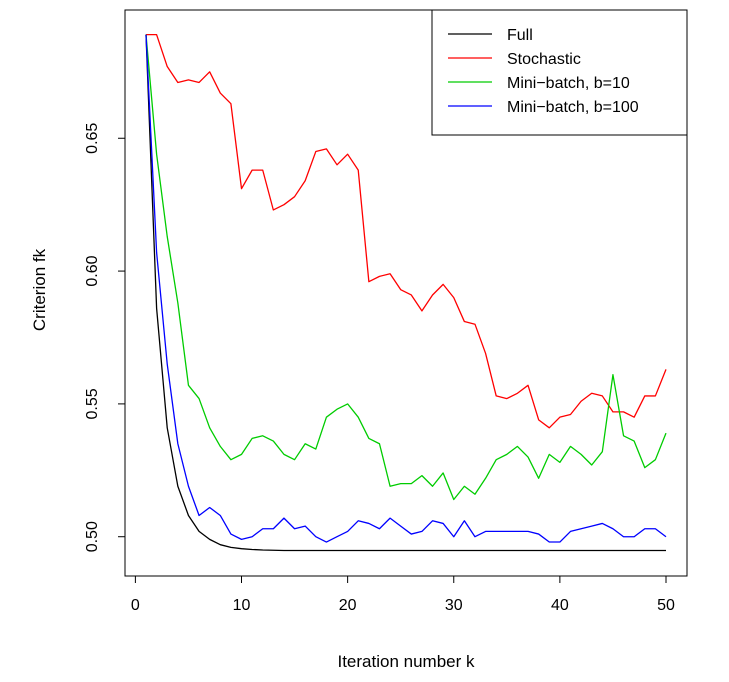 Image resolution: width=729 pixels, height=682 pixels. I want to click on x-tick-label: 0, so click(135, 605).